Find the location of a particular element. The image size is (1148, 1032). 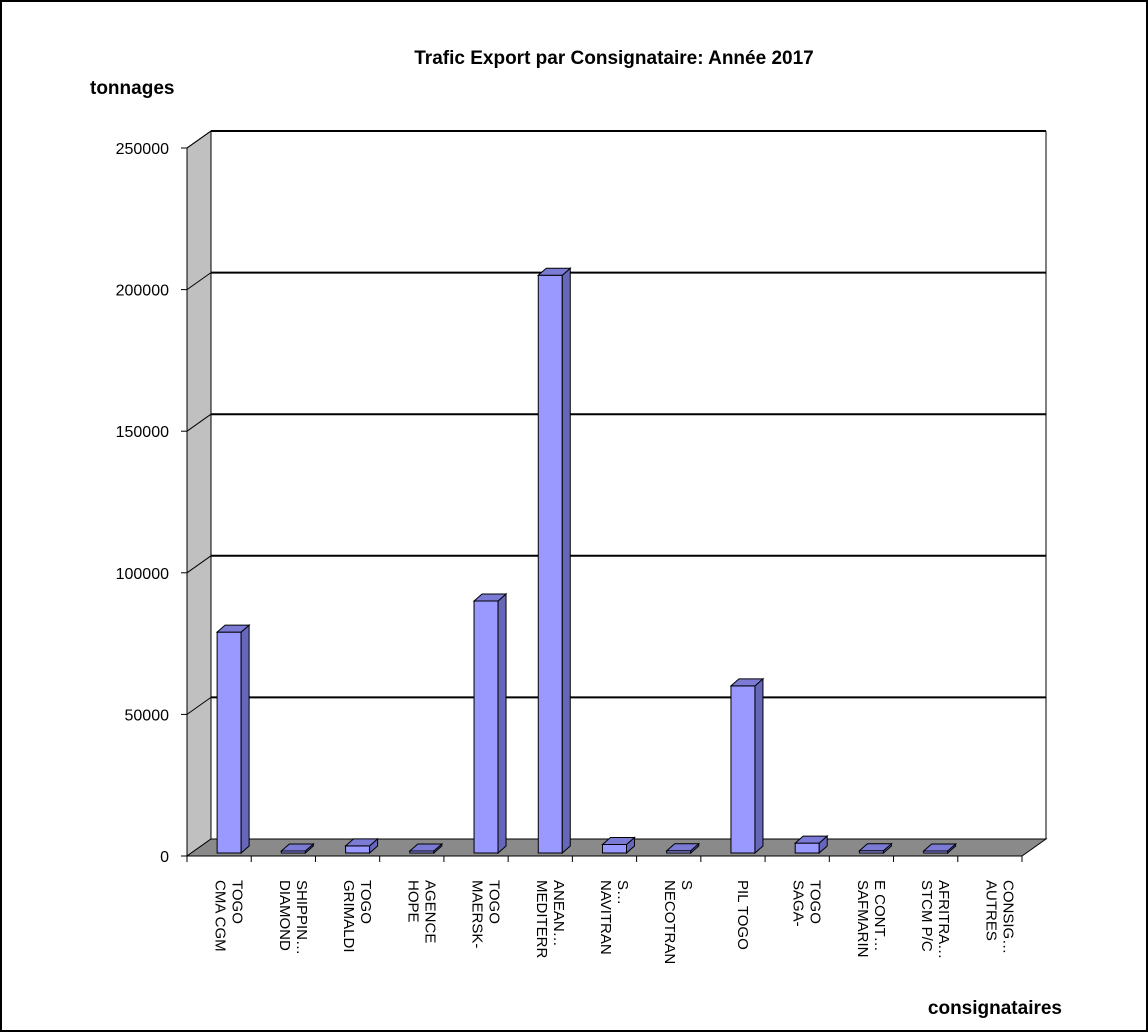

x-tick-label: AUTRES is located at coordinates (990, 910).